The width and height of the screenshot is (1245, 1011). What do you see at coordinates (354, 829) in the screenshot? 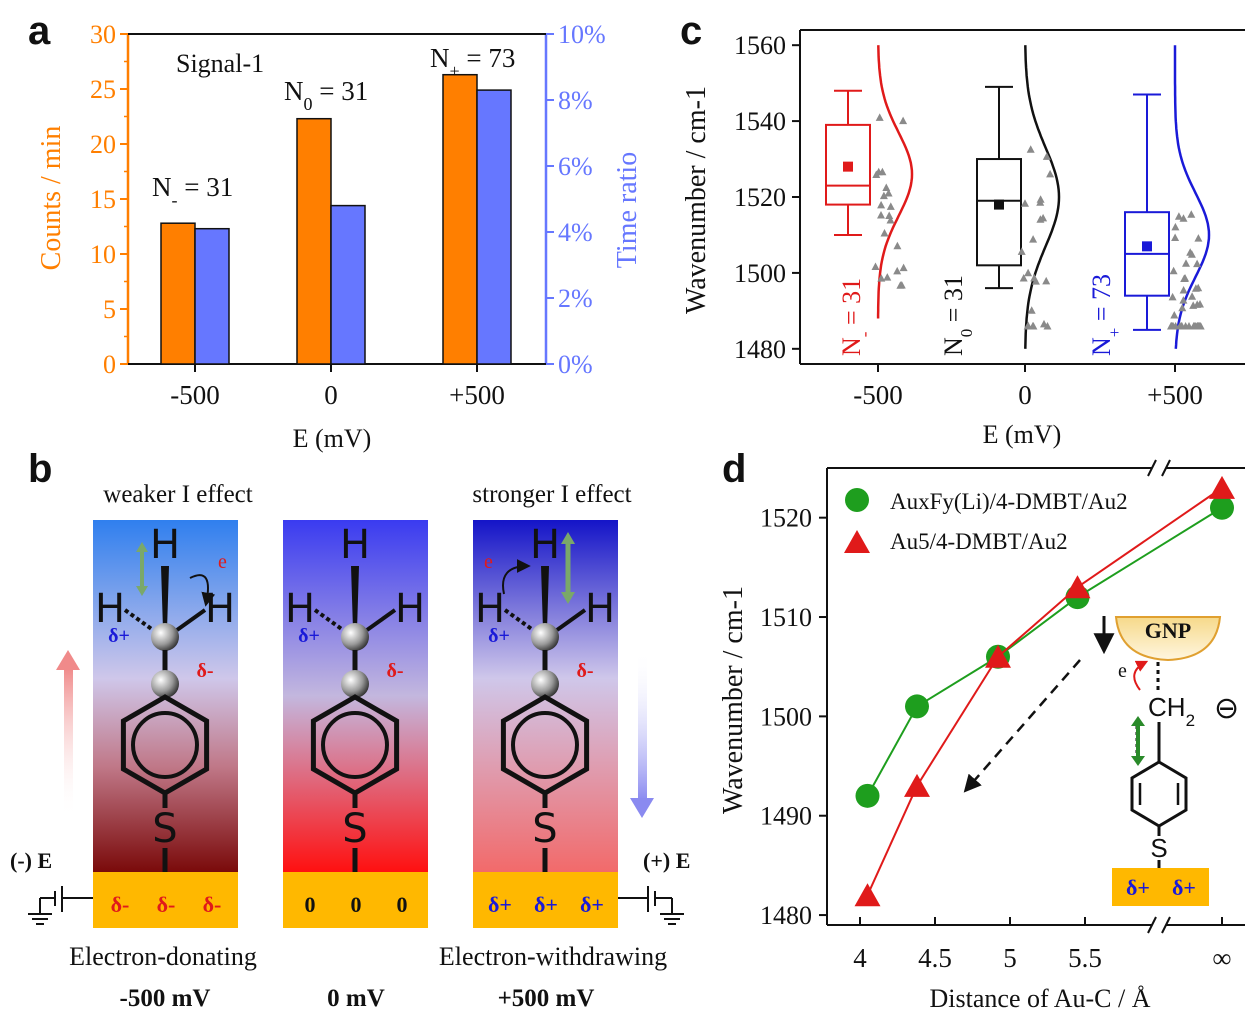
I see `atom-s-1: S` at bounding box center [354, 829].